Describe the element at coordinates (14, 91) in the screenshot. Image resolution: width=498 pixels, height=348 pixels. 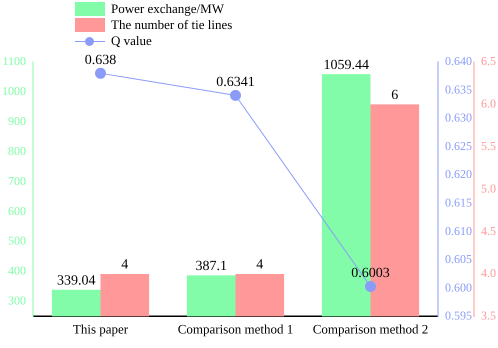
I see `y-tick-label: 1000` at that location.